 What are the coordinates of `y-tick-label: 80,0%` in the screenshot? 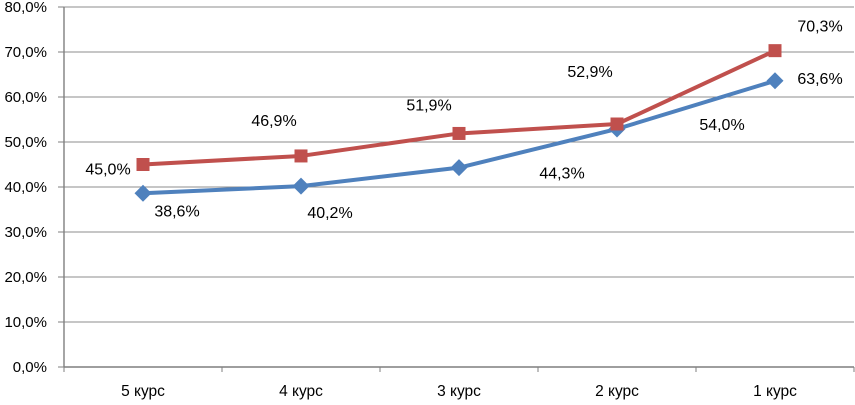 It's located at (25, 8).